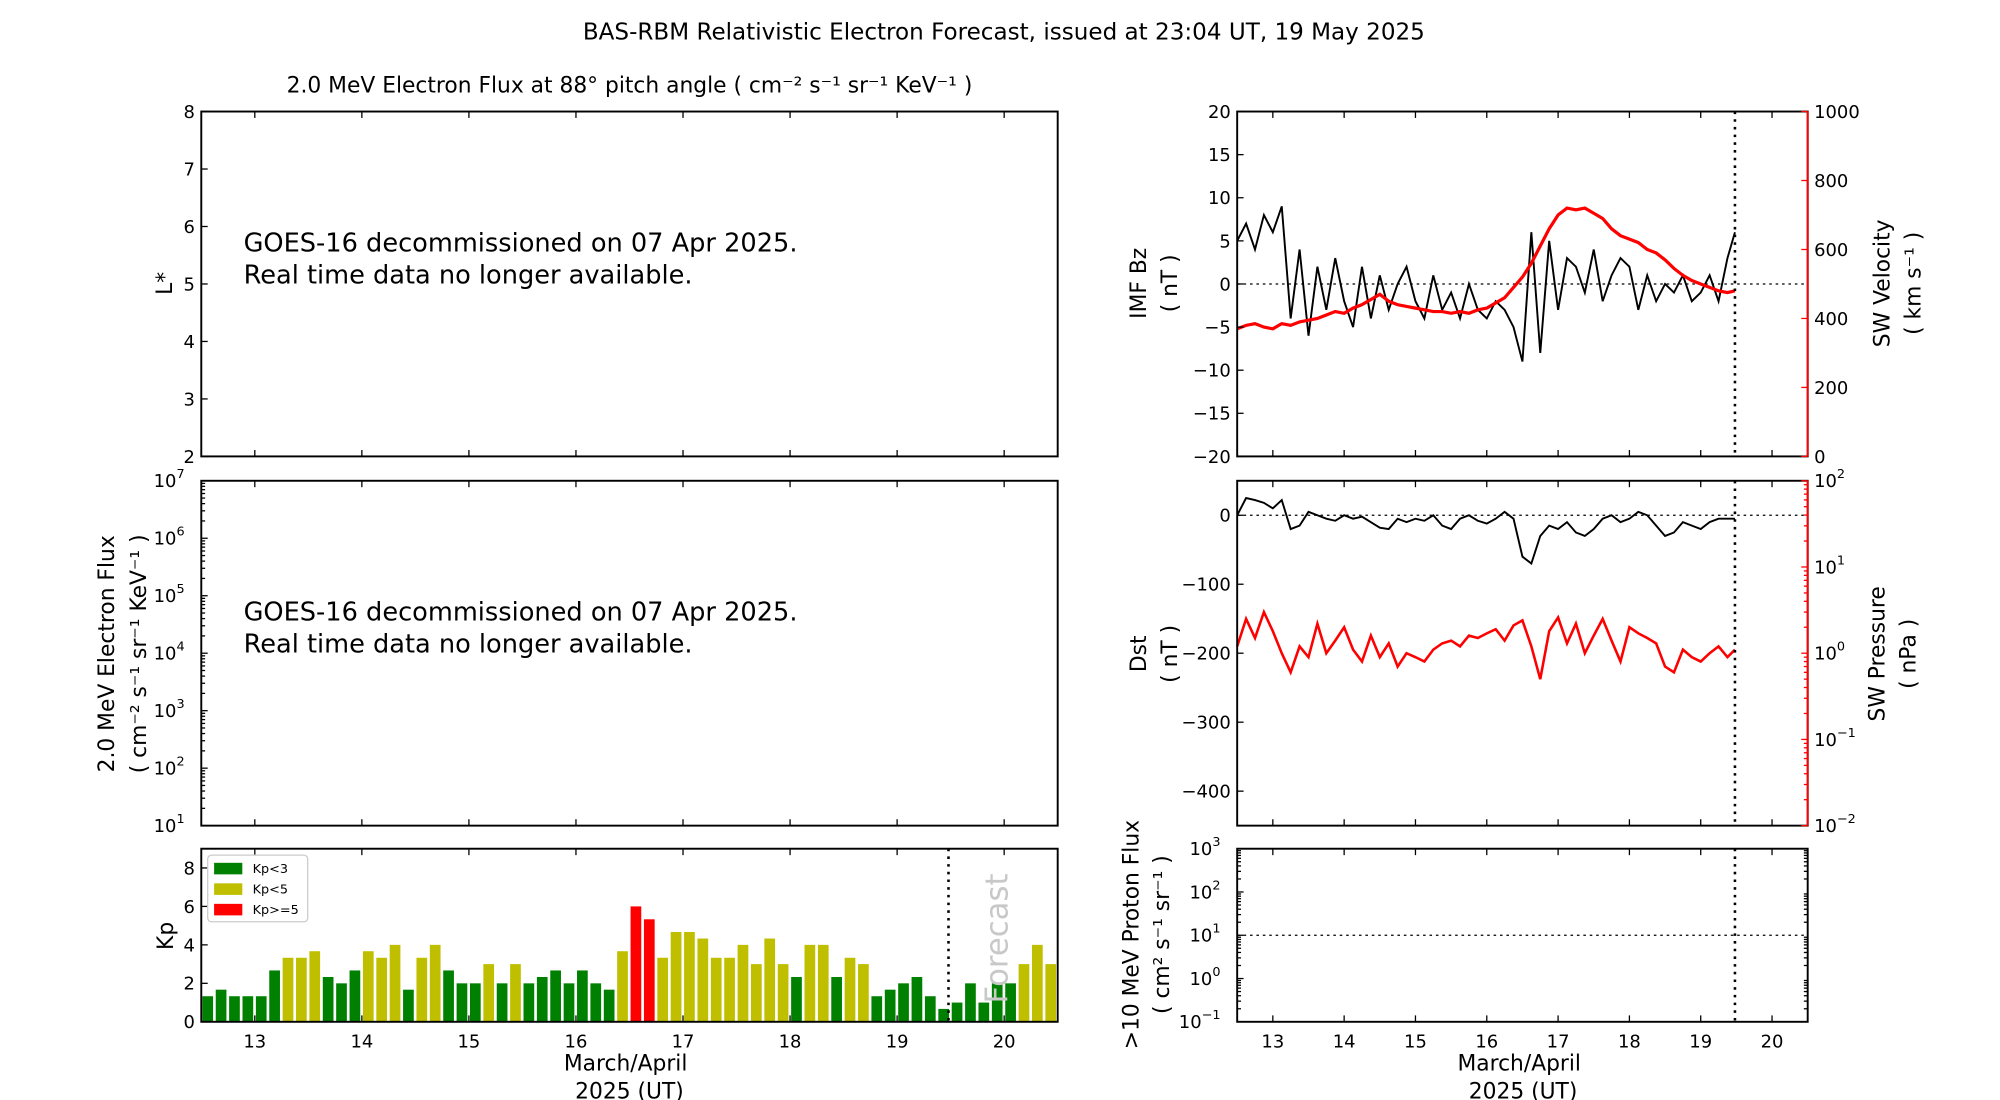 This screenshot has height=1100, width=2000. I want to click on y-tick-label: 10, so click(1219, 198).